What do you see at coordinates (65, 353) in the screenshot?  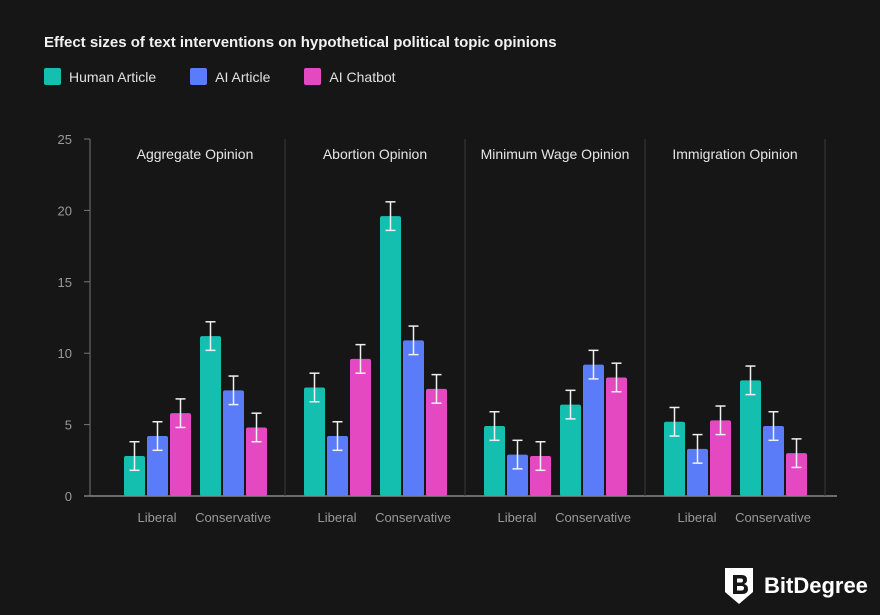 I see `y-tick-label: 10` at bounding box center [65, 353].